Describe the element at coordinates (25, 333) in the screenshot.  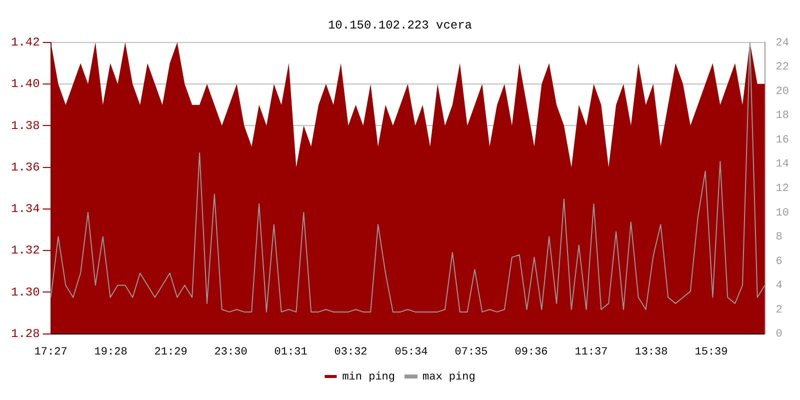
I see `y-tick-label: 1.28` at that location.